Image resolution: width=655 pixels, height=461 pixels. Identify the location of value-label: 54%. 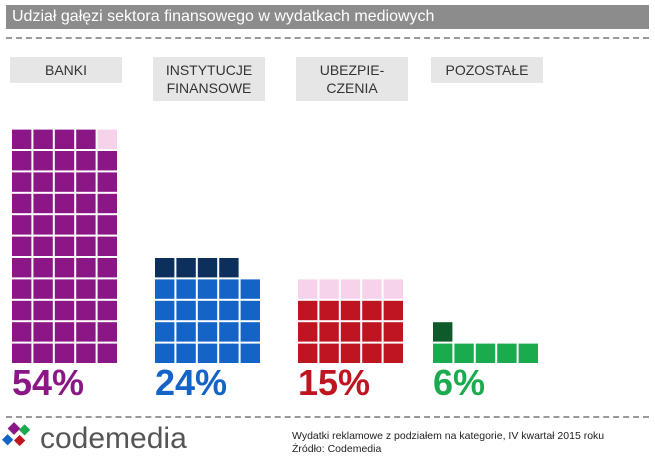
(48, 382).